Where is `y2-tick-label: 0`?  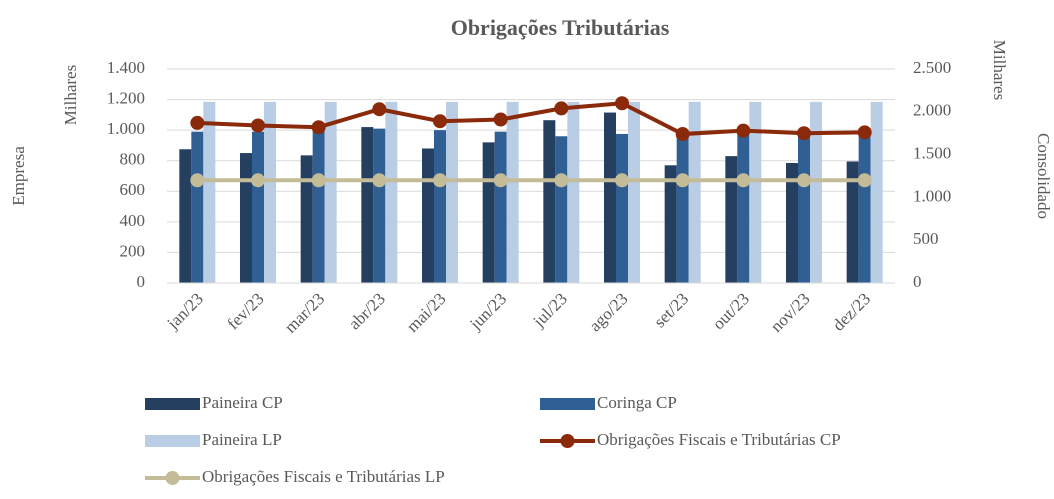 y2-tick-label: 0 is located at coordinates (917, 281).